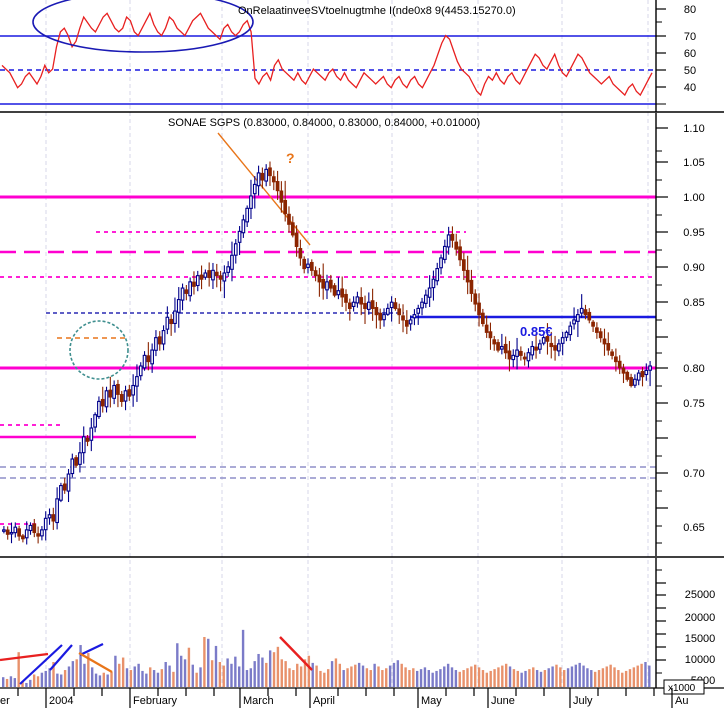 The image size is (724, 714). Describe the element at coordinates (290, 158) in the screenshot. I see `question-mark-annotation: ?` at that location.